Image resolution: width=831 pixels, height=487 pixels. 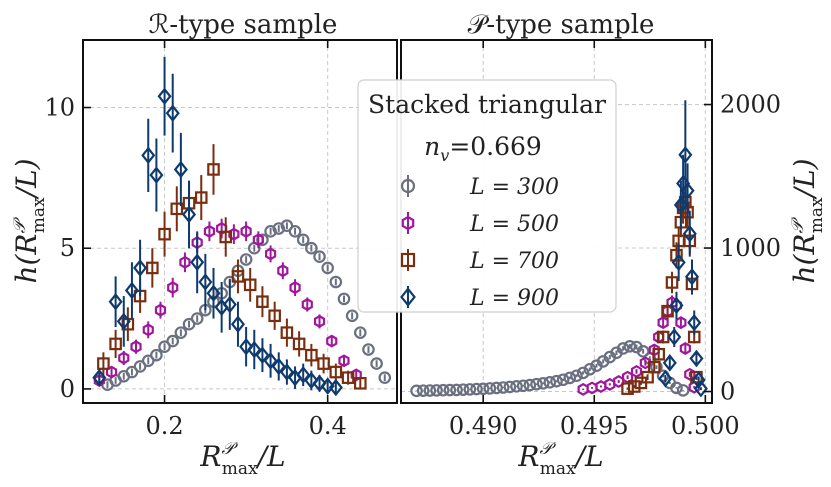 What do you see at coordinates (67, 389) in the screenshot?
I see `left-y-tick-label: 0` at bounding box center [67, 389].